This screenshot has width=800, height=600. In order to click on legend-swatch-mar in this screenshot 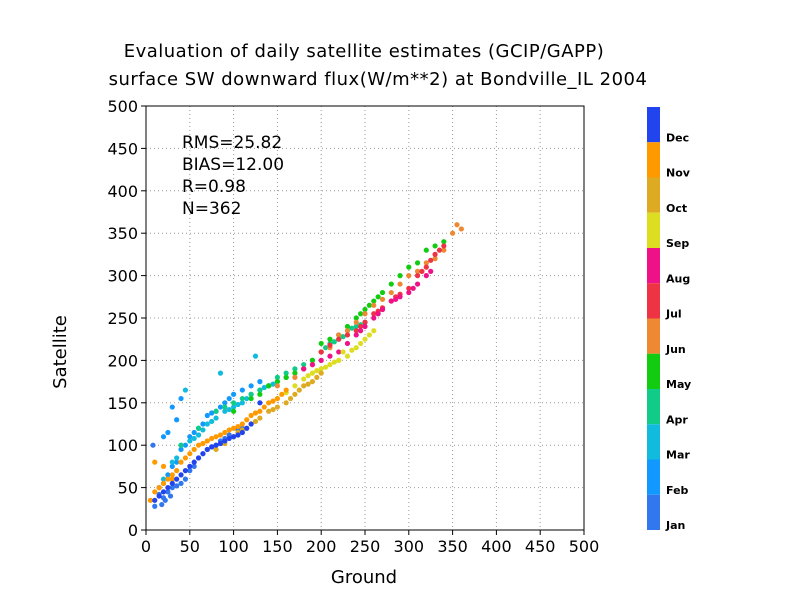, I will do `click(653, 442)`.